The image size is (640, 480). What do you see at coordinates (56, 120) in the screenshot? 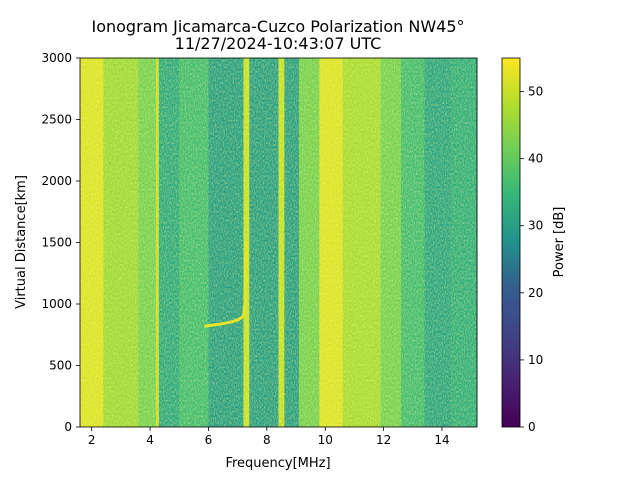
I see `y-tick-label: 2500` at bounding box center [56, 120].